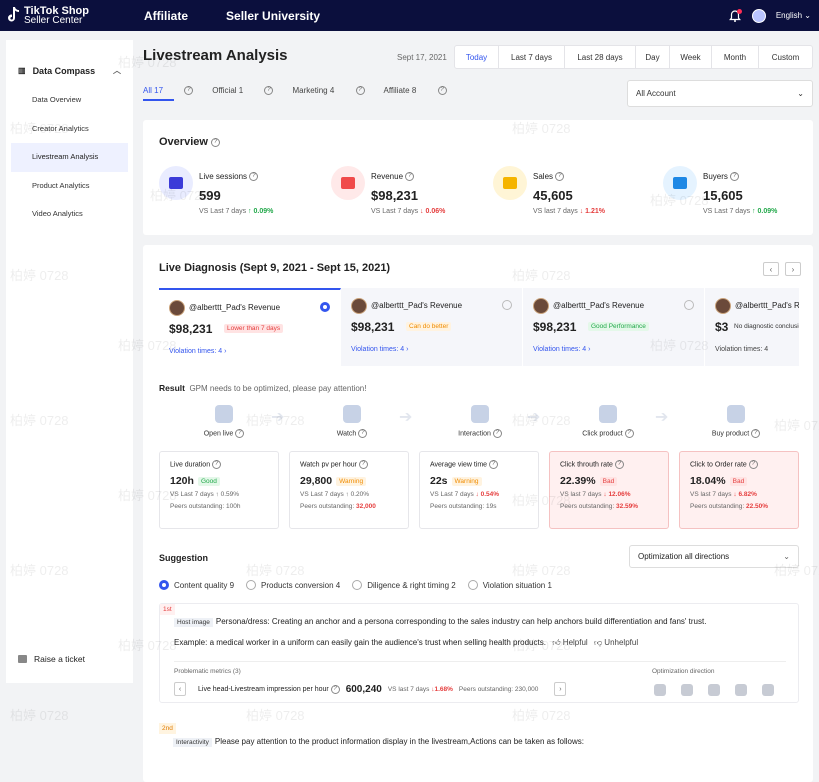 This screenshot has height=782, width=819. Describe the element at coordinates (57, 99) in the screenshot. I see `sidebar-item-data-overview: Data Overview` at that location.